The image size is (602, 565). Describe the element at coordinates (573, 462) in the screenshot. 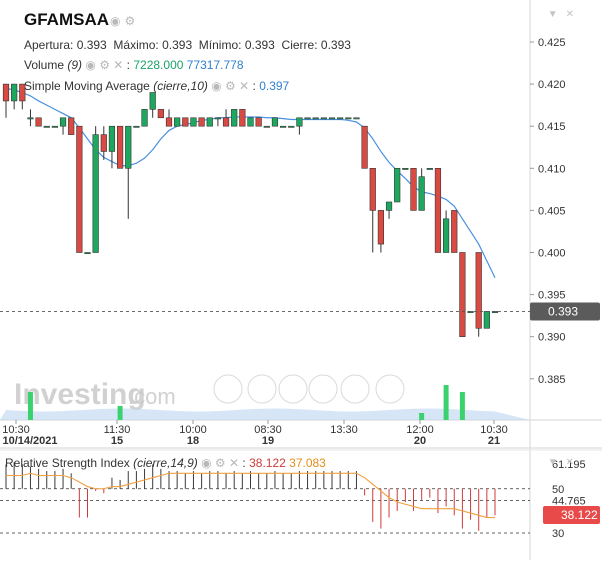

I see `rsi-close-icon: ✕` at that location.